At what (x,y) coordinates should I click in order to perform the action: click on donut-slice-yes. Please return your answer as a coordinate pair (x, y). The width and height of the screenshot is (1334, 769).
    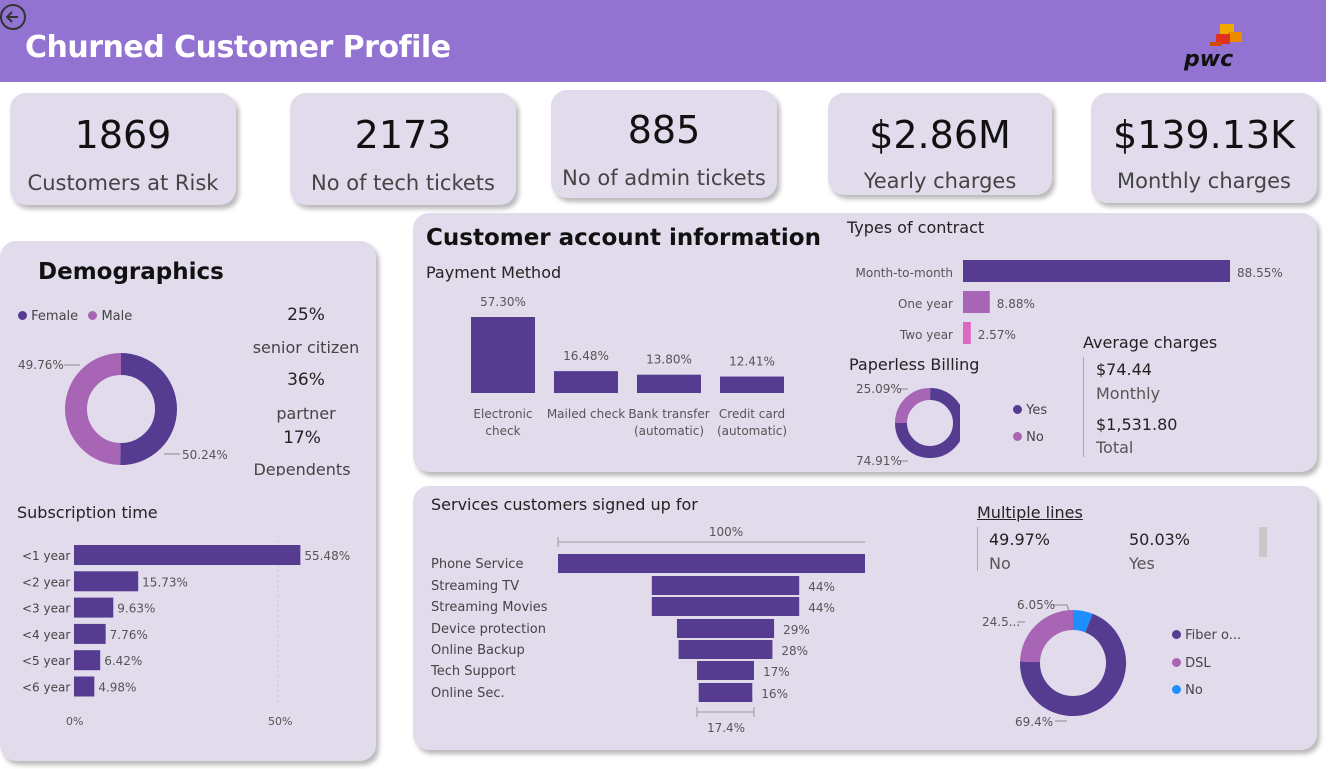
    Looking at the image, I should click on (927, 423).